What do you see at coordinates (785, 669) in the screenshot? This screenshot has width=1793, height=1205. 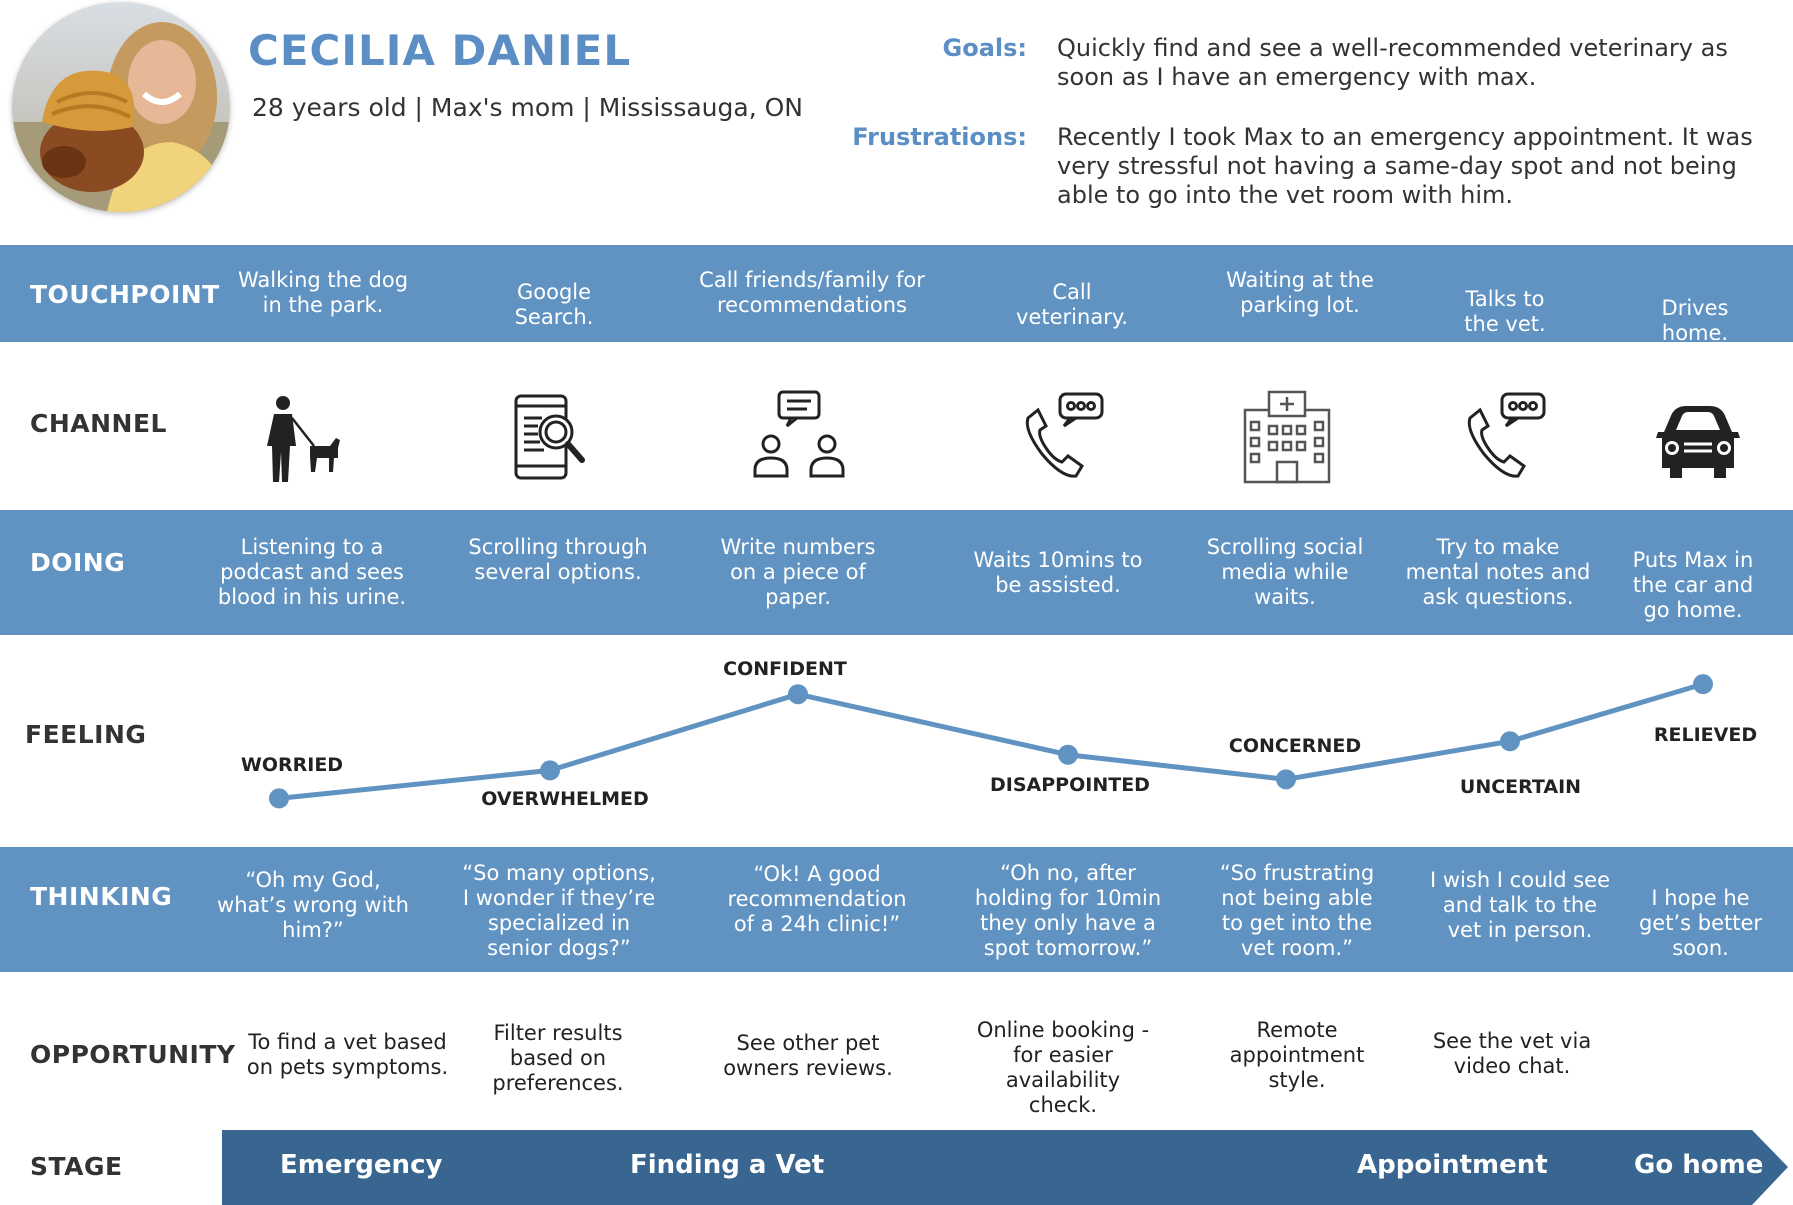 I see `feeling-label-3: CONFIDENT` at bounding box center [785, 669].